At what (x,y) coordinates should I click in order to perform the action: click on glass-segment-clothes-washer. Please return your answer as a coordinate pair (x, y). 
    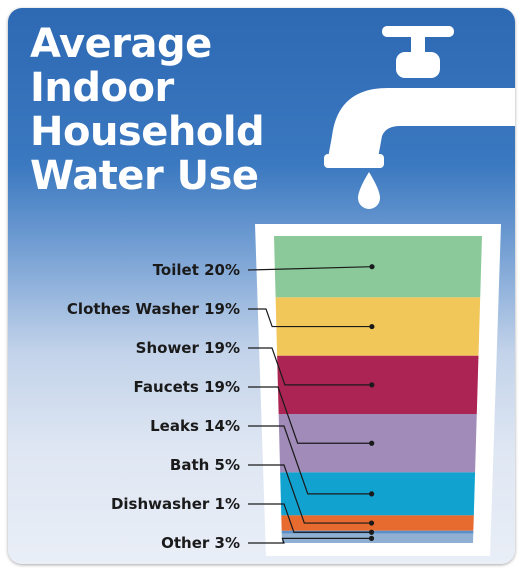
    Looking at the image, I should click on (378, 326).